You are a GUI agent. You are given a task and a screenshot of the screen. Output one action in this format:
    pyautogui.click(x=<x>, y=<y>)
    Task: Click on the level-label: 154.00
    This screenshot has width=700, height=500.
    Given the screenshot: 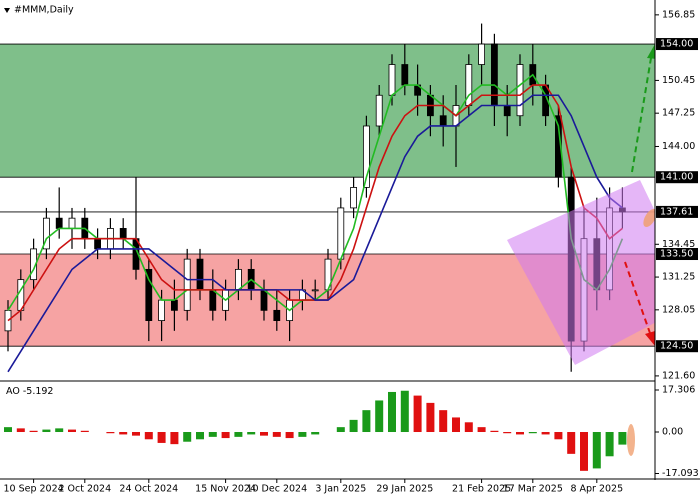 What is the action you would take?
    pyautogui.click(x=676, y=44)
    